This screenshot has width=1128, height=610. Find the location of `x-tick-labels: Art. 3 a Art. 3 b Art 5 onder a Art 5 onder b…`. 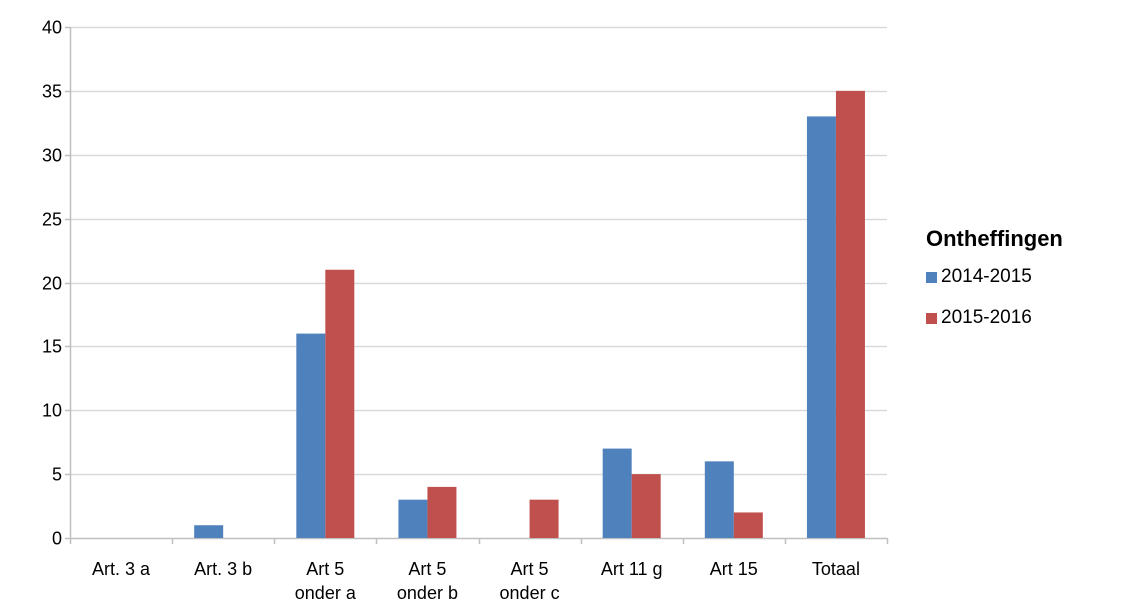

x-tick-labels: Art. 3 a Art. 3 b Art 5 onder a Art 5 onder b… is located at coordinates (476, 581).